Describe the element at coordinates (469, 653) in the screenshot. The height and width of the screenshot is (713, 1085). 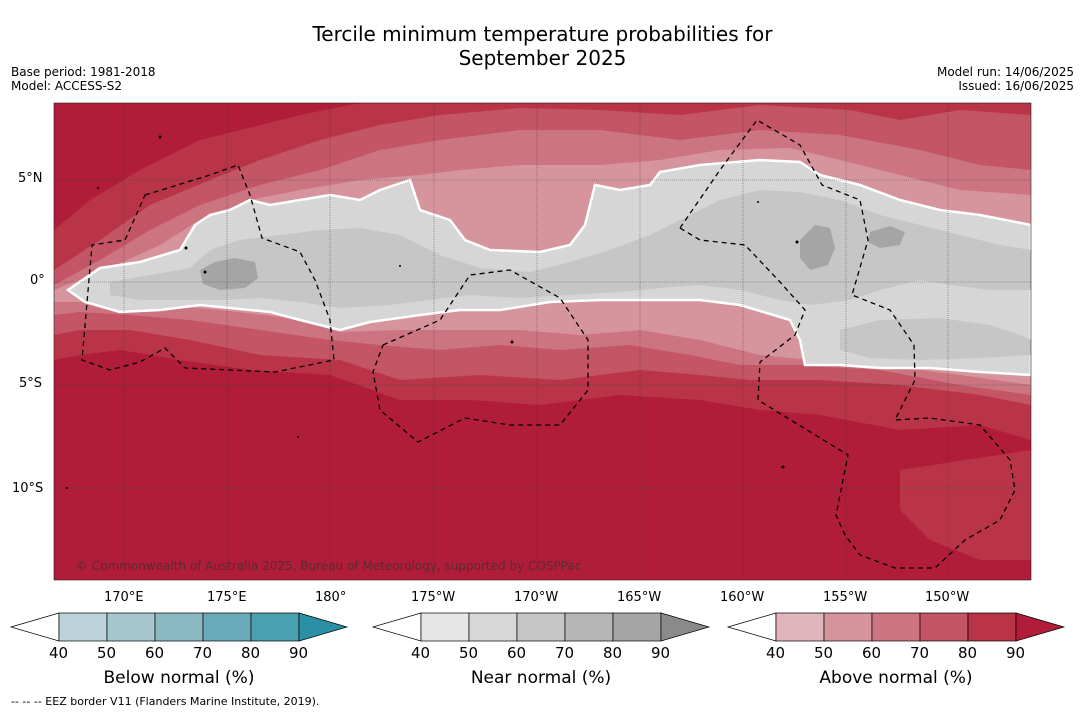
I see `near-normal-tick-50: 50` at that location.